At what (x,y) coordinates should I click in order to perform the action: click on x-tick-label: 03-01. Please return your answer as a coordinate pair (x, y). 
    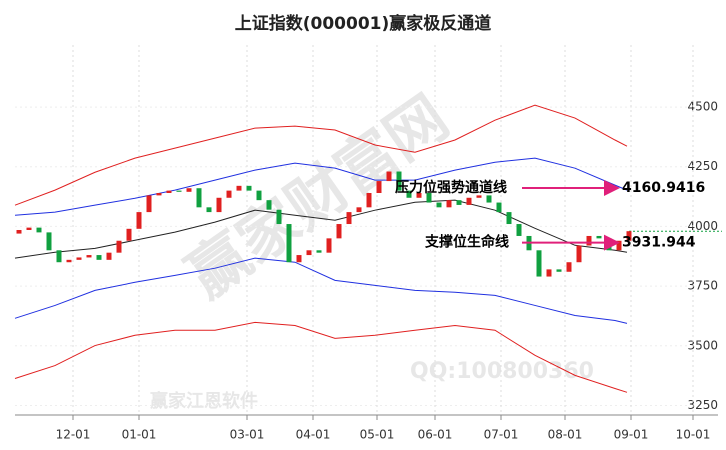
    Looking at the image, I should click on (247, 435).